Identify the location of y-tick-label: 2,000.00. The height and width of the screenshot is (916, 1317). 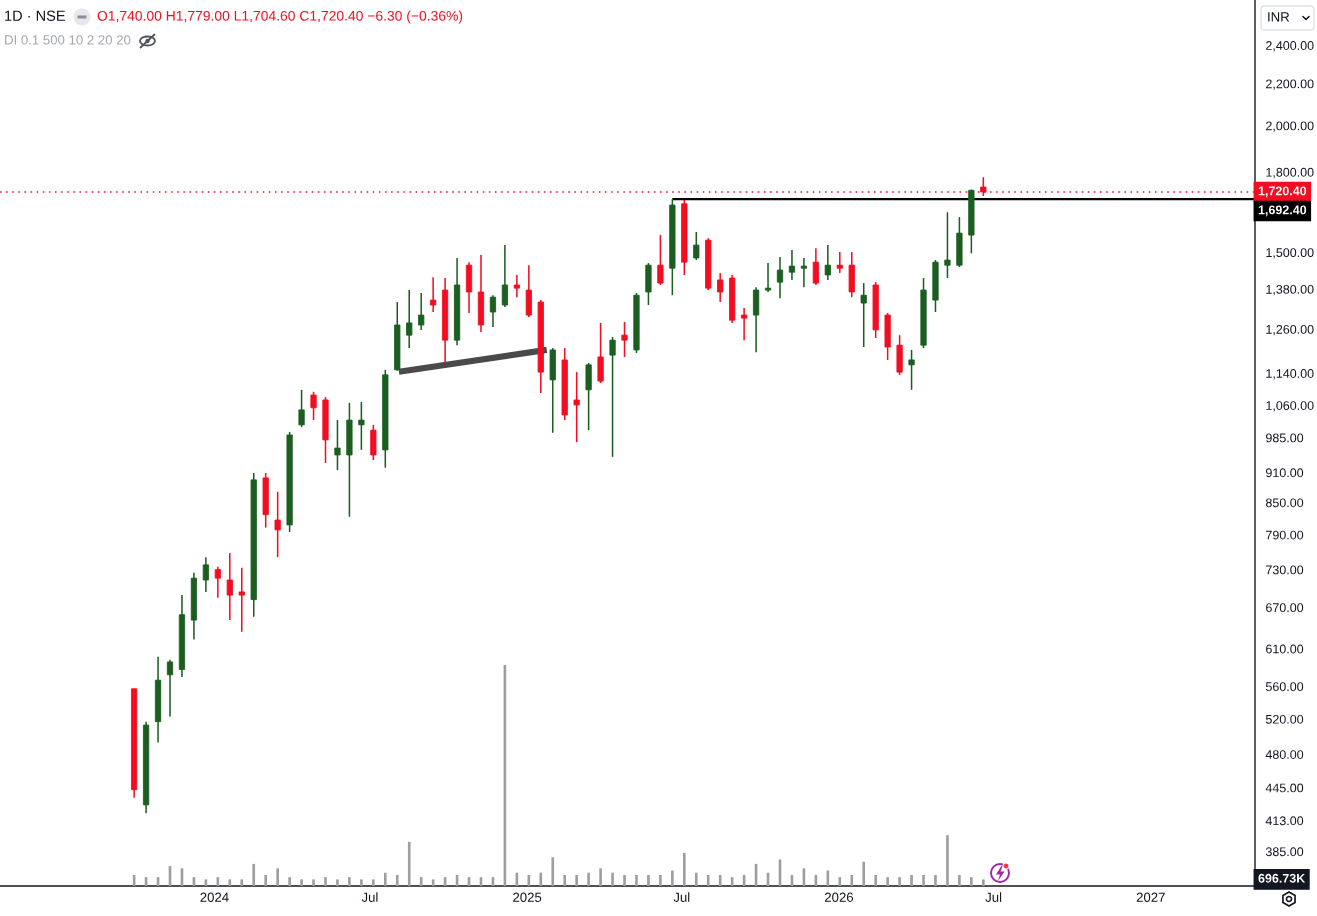
(1290, 126).